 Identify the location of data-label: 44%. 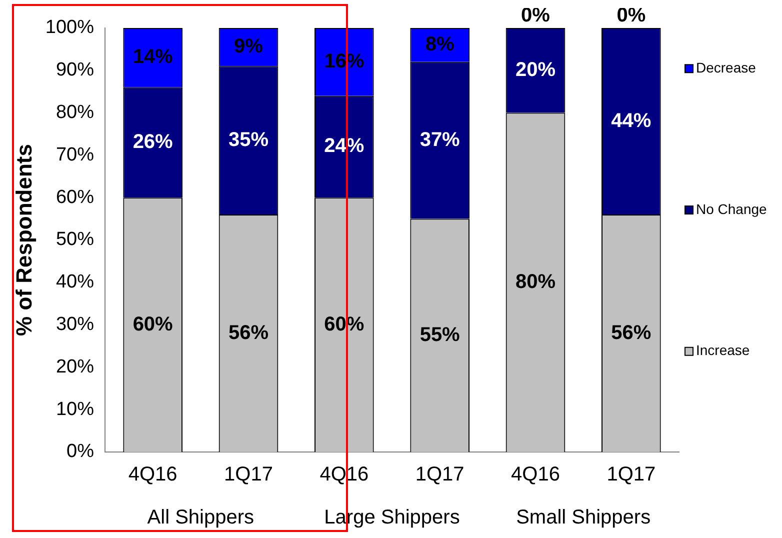
(631, 121).